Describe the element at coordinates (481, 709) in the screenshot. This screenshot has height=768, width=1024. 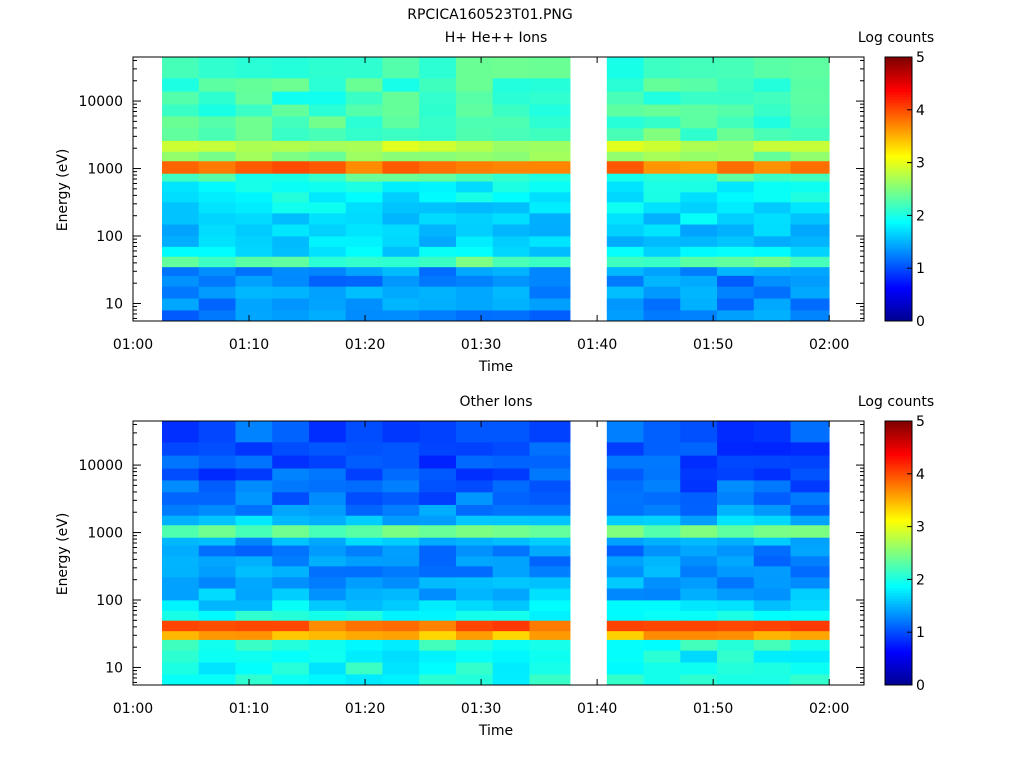
I see `x-tick-label: 01:30` at that location.